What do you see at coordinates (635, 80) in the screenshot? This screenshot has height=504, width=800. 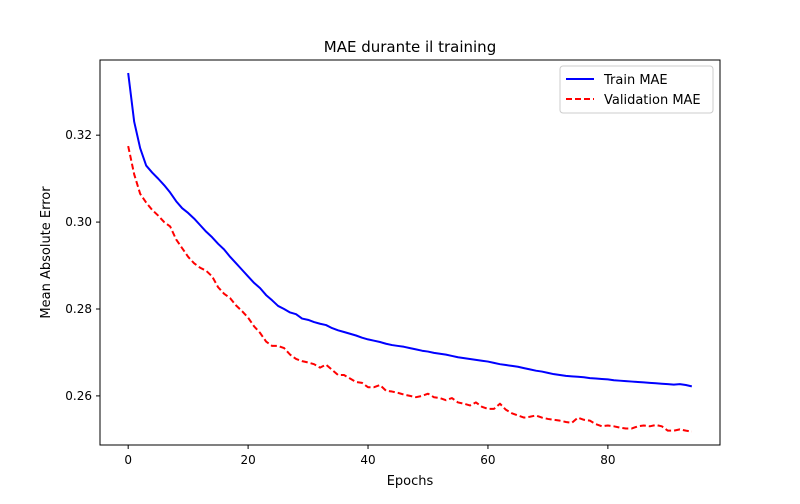 I see `legend-label-train-mae: Train MAE` at bounding box center [635, 80].